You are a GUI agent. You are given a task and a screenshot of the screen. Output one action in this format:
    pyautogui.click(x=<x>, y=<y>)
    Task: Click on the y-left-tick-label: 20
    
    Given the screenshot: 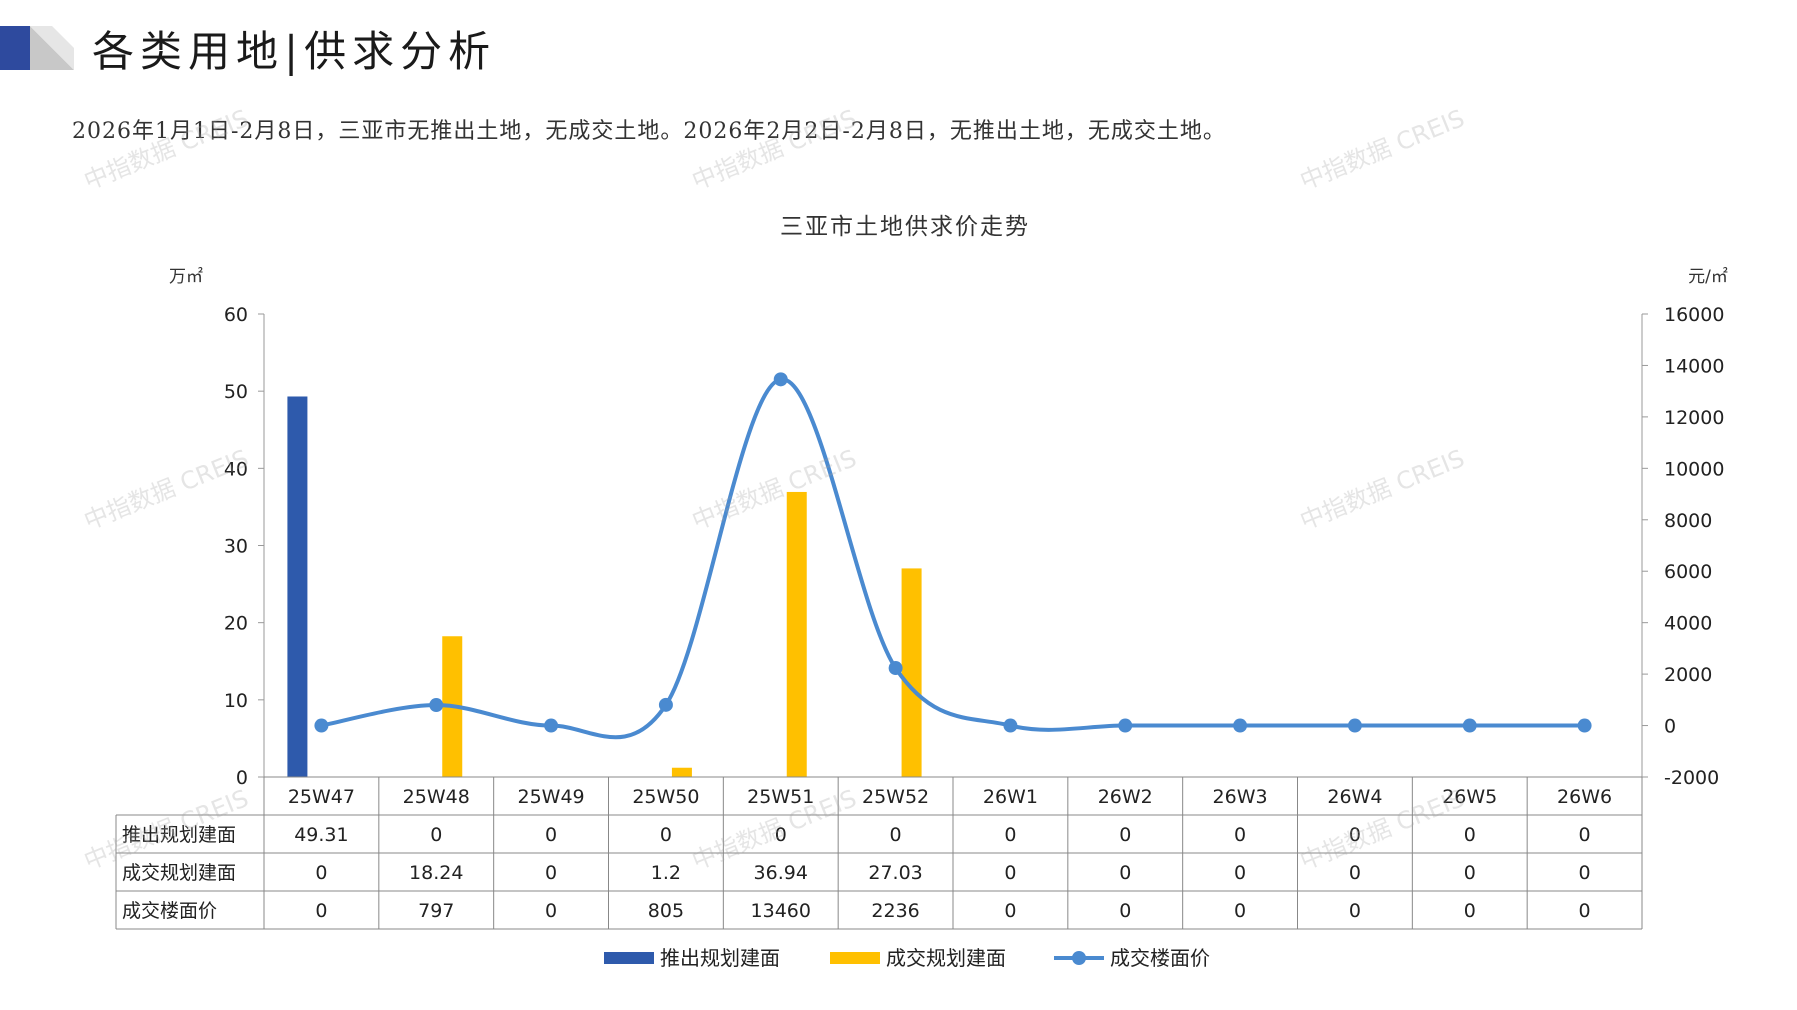 What is the action you would take?
    pyautogui.click(x=236, y=624)
    